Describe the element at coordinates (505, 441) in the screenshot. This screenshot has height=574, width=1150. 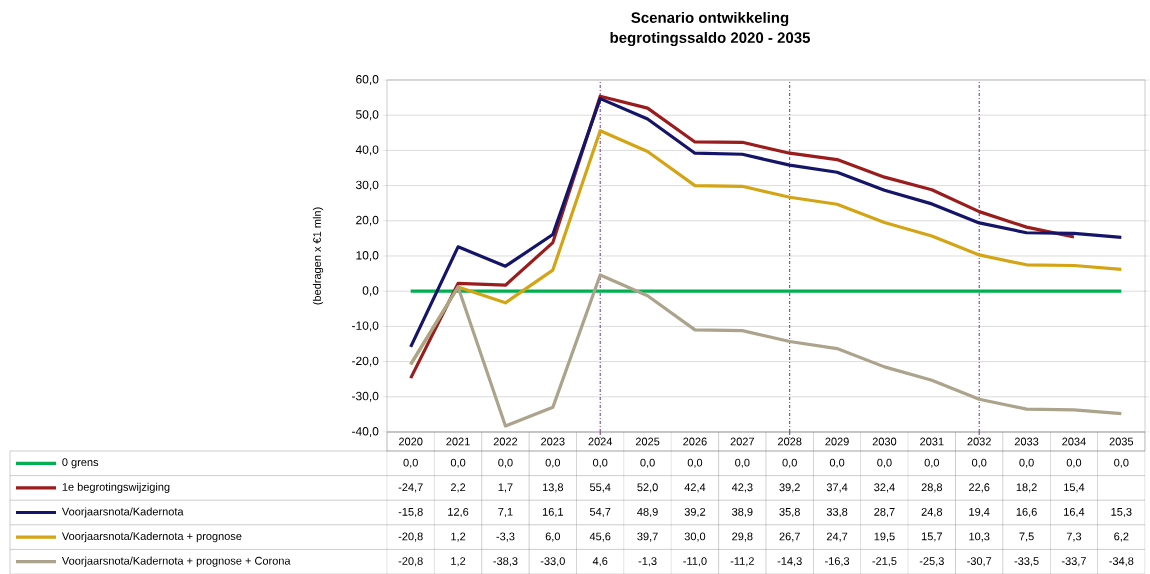
I see `x-tick-label: 2022` at that location.